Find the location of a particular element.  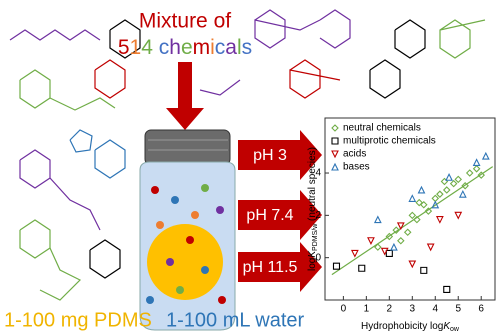

ph-label: pH 11.5 is located at coordinates (270, 267).